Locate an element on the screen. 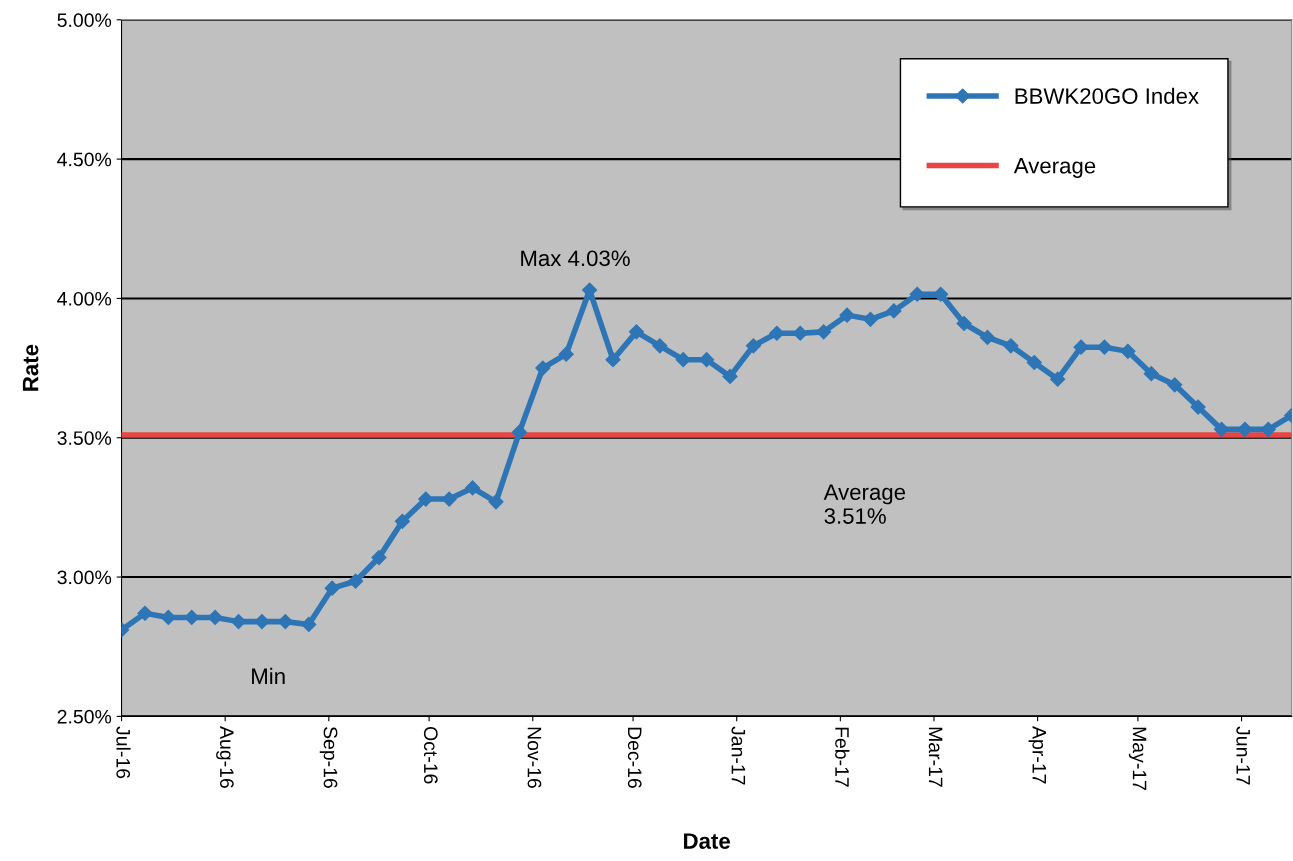 This screenshot has width=1293, height=861. y-axis-title: Rate is located at coordinates (30, 367).